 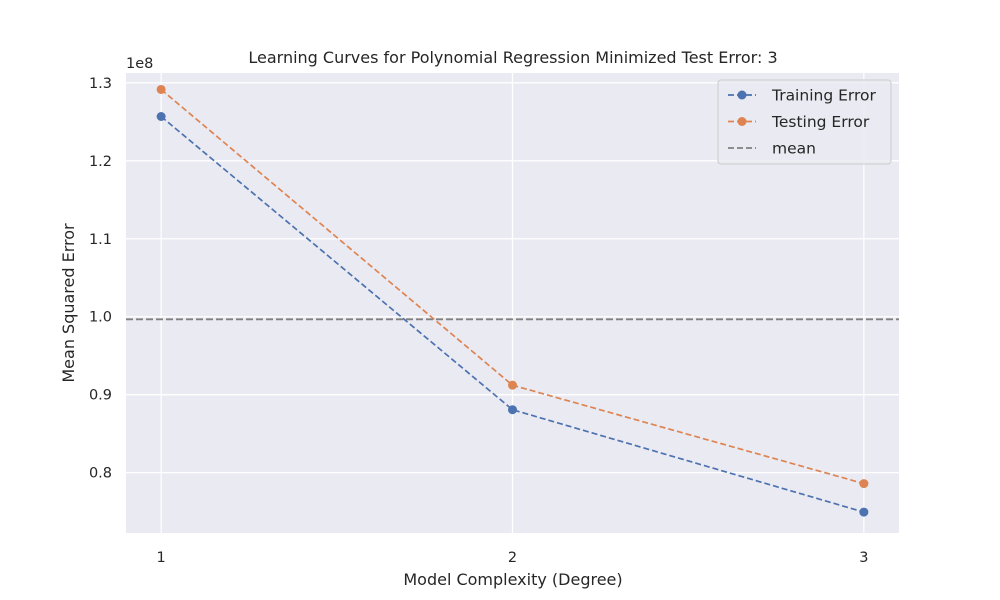 I want to click on legend-marker-testing-error, so click(x=742, y=121).